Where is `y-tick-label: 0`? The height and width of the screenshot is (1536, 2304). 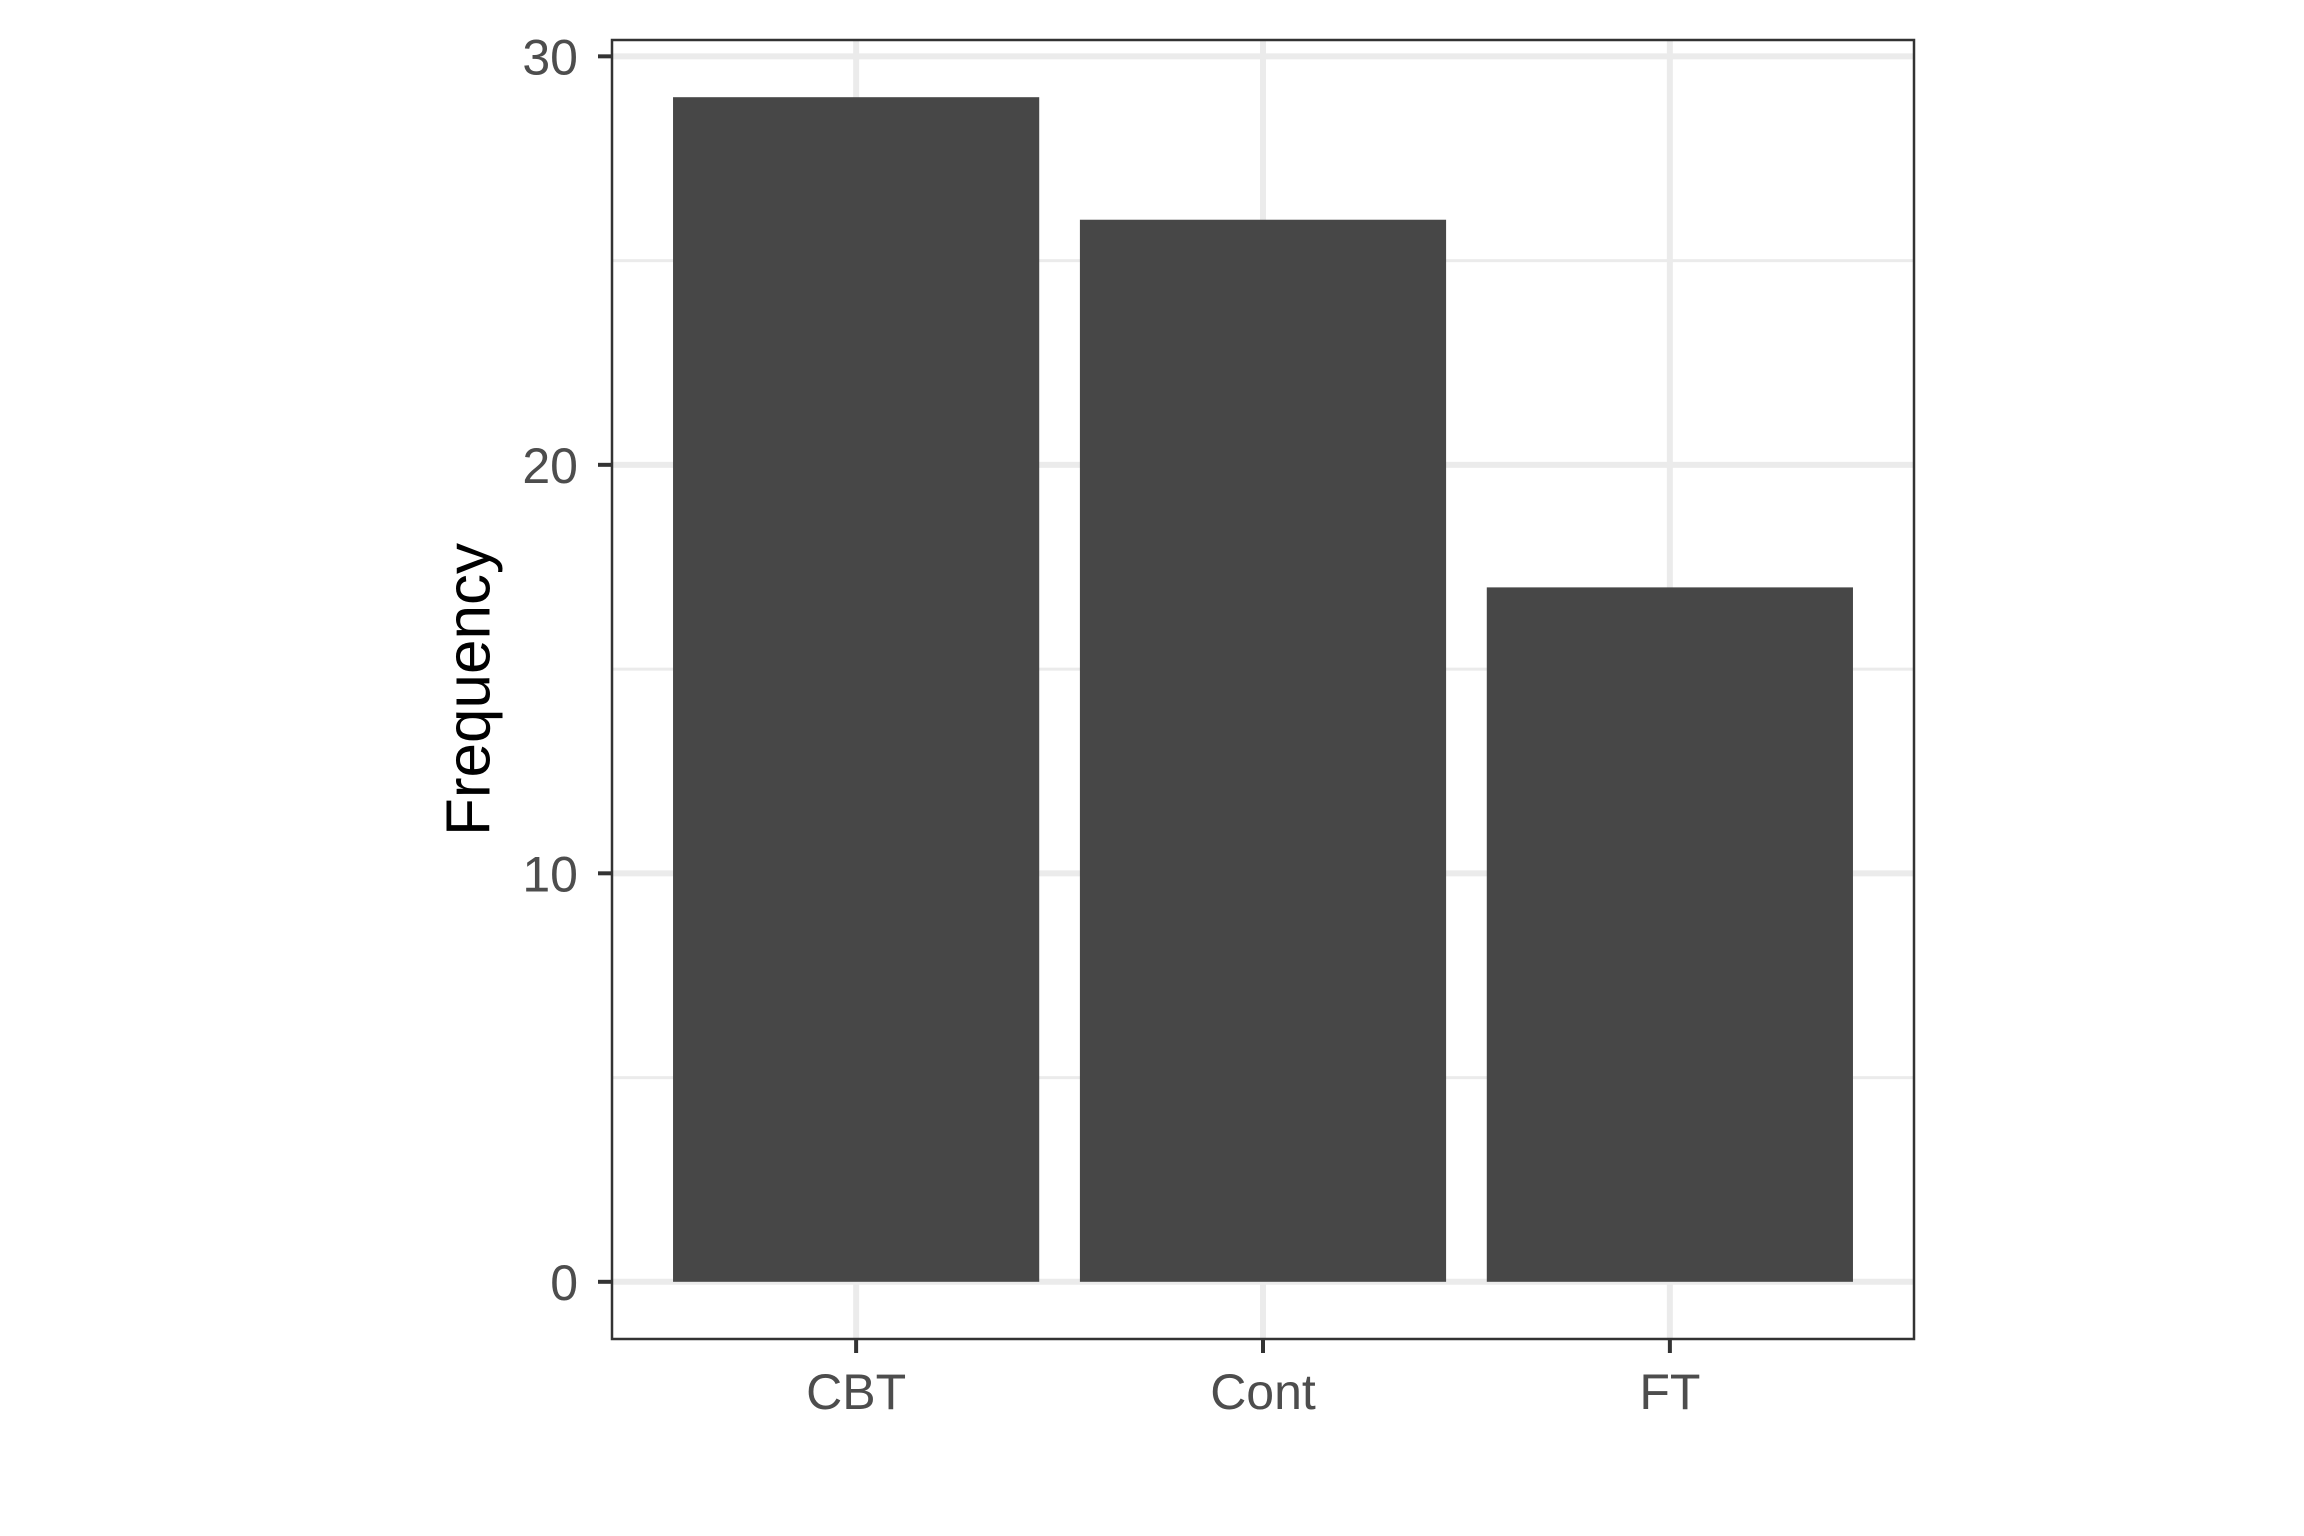
y-tick-label: 0 is located at coordinates (564, 1283).